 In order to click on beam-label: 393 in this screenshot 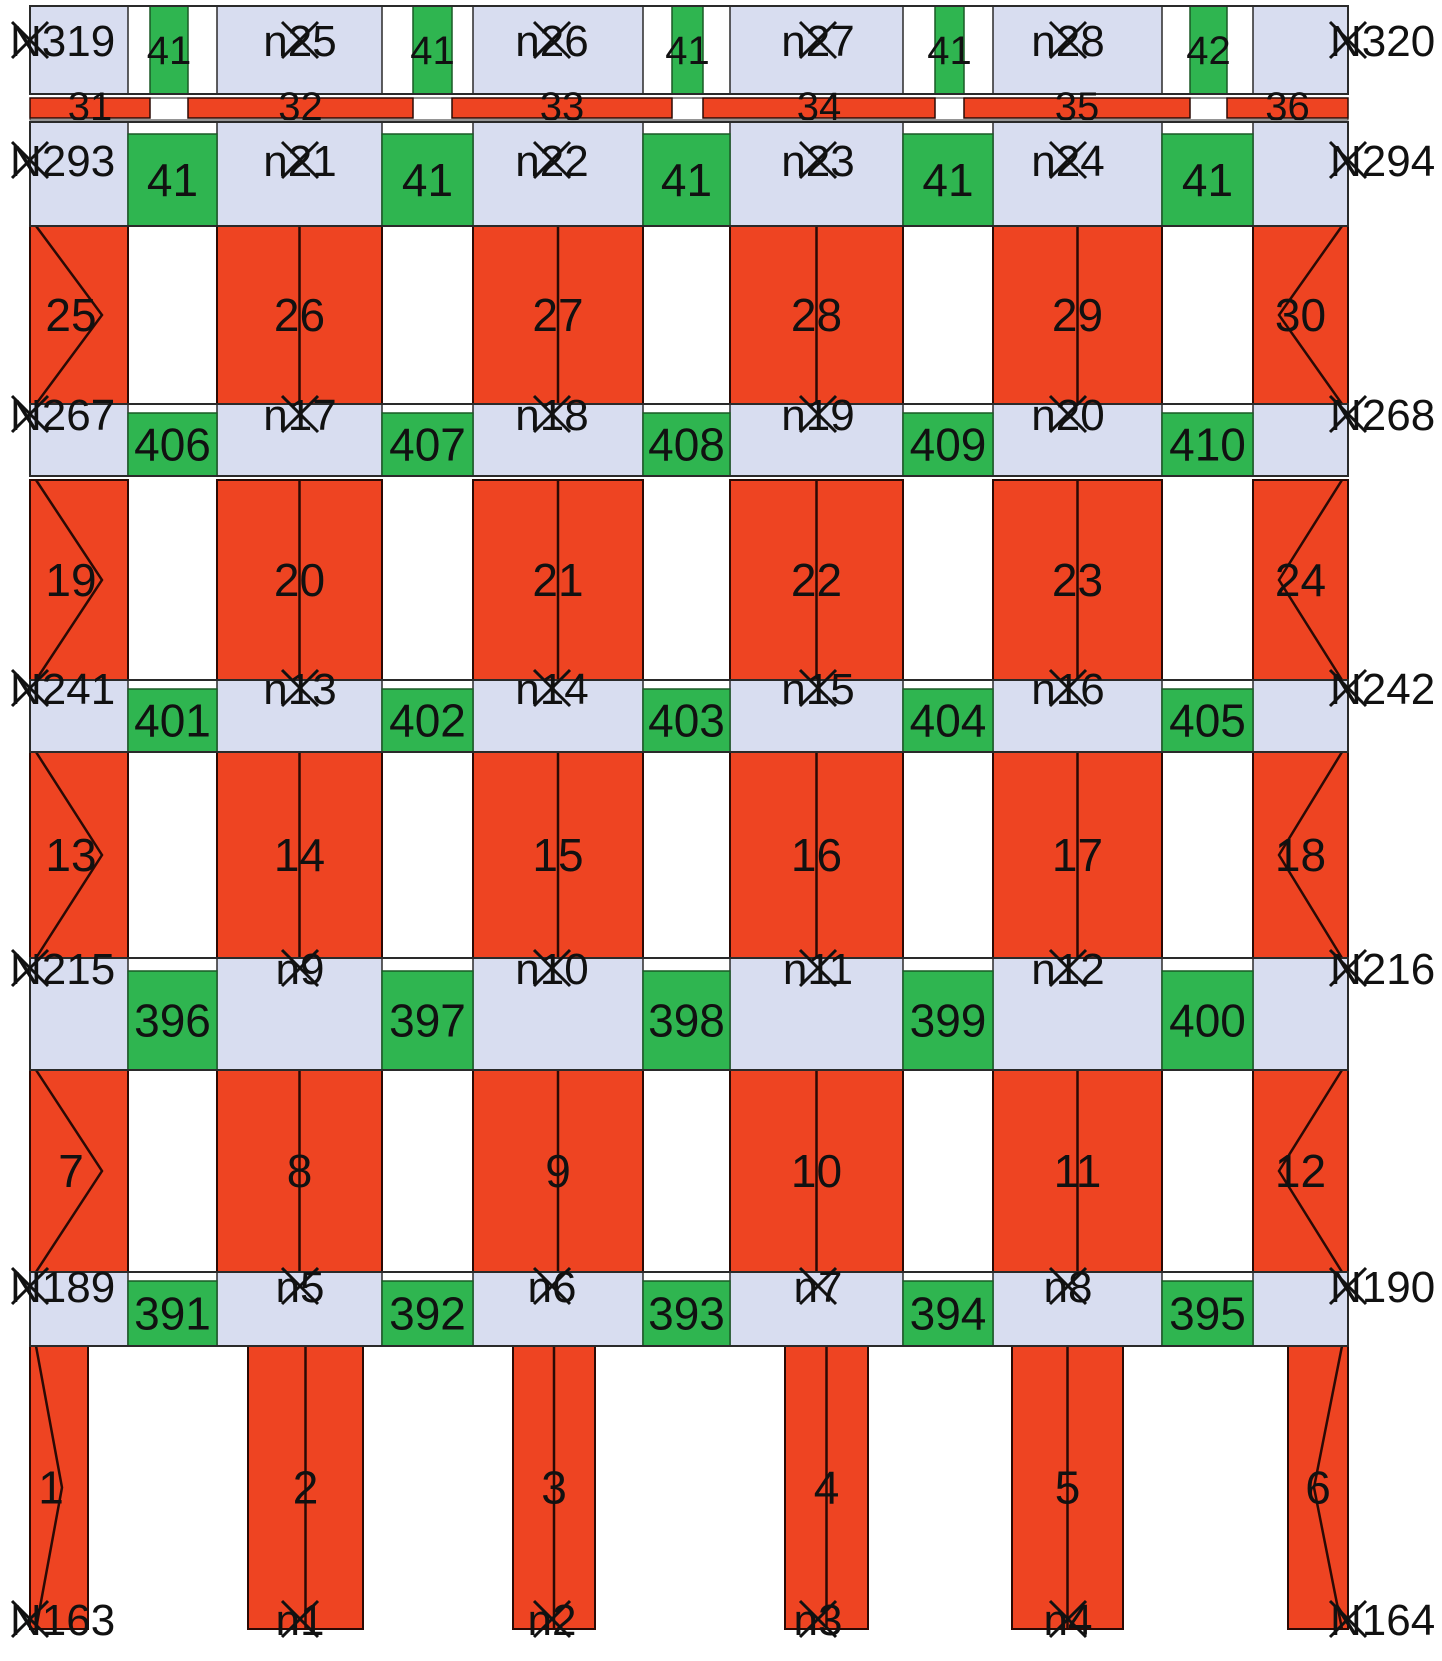, I will do `click(686, 1314)`.